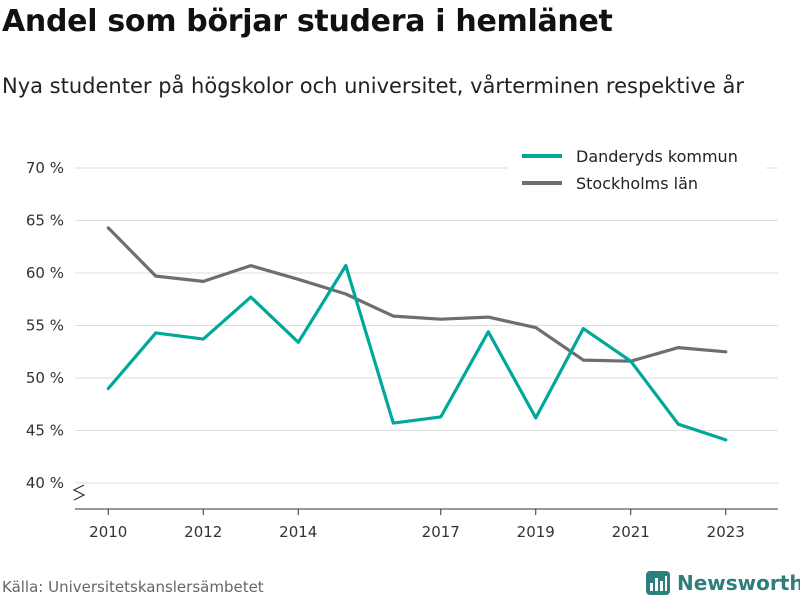 The height and width of the screenshot is (600, 800). I want to click on y-axis-labels: 40 % 45 % 50 % 55 % 60 % 65 % 70 %, so click(45, 325).